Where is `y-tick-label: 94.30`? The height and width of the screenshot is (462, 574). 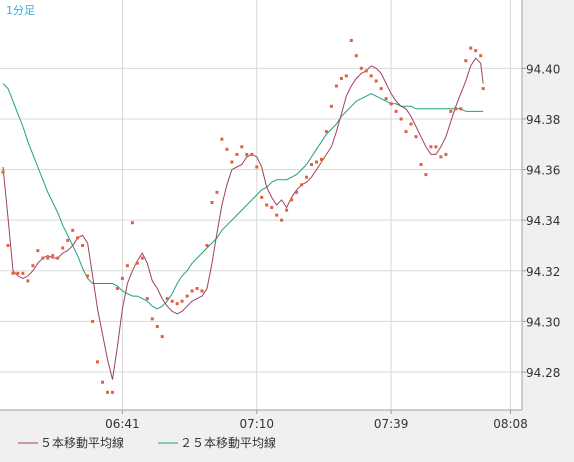
y-tick-label: 94.30 is located at coordinates (543, 322).